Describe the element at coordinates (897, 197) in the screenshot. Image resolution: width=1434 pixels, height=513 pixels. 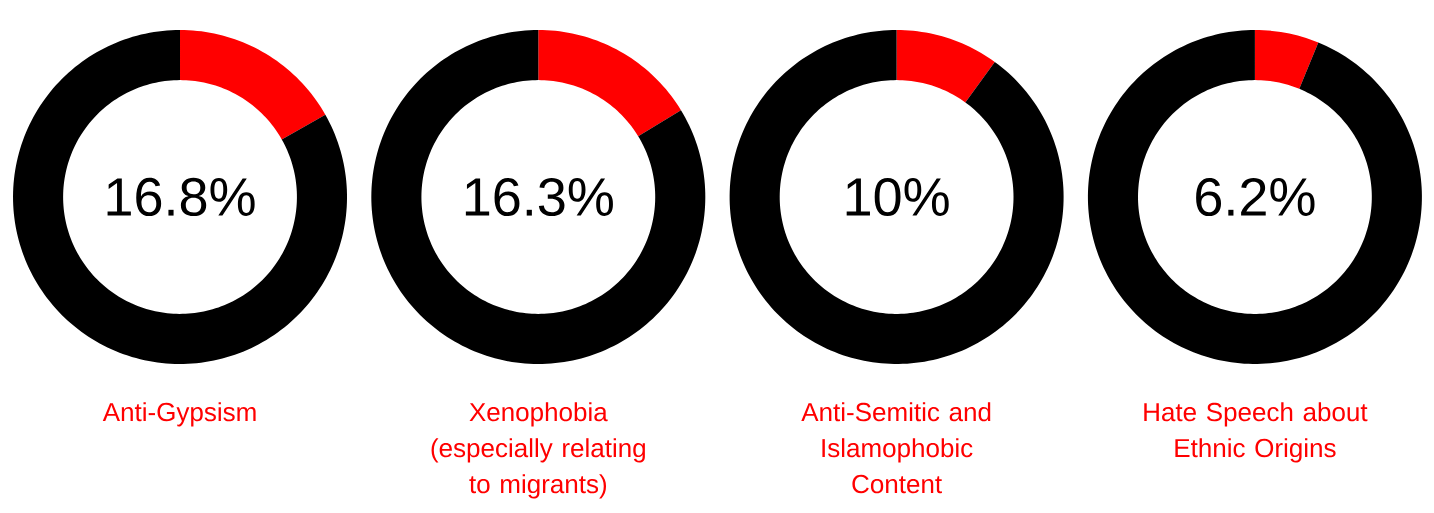
I see `text: 10%` at that location.